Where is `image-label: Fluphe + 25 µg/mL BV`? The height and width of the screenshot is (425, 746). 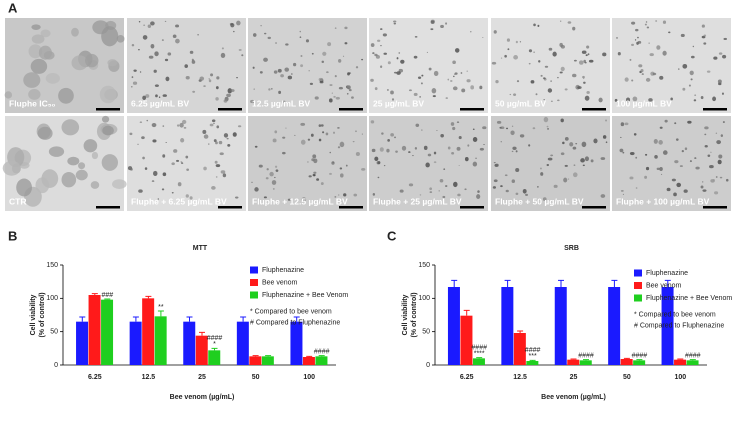 image-label: Fluphe + 25 µg/mL BV is located at coordinates (417, 201).